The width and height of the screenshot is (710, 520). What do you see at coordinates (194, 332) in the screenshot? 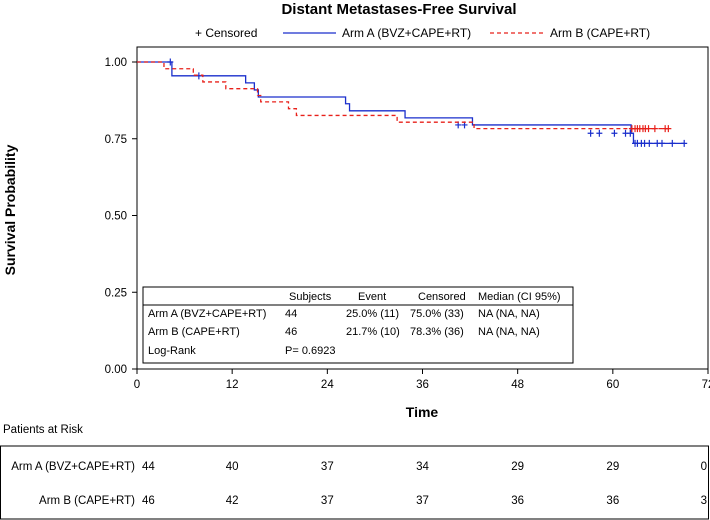
I see `stats-row-arm-b-label: Arm B (CAPE+RT)` at bounding box center [194, 332].